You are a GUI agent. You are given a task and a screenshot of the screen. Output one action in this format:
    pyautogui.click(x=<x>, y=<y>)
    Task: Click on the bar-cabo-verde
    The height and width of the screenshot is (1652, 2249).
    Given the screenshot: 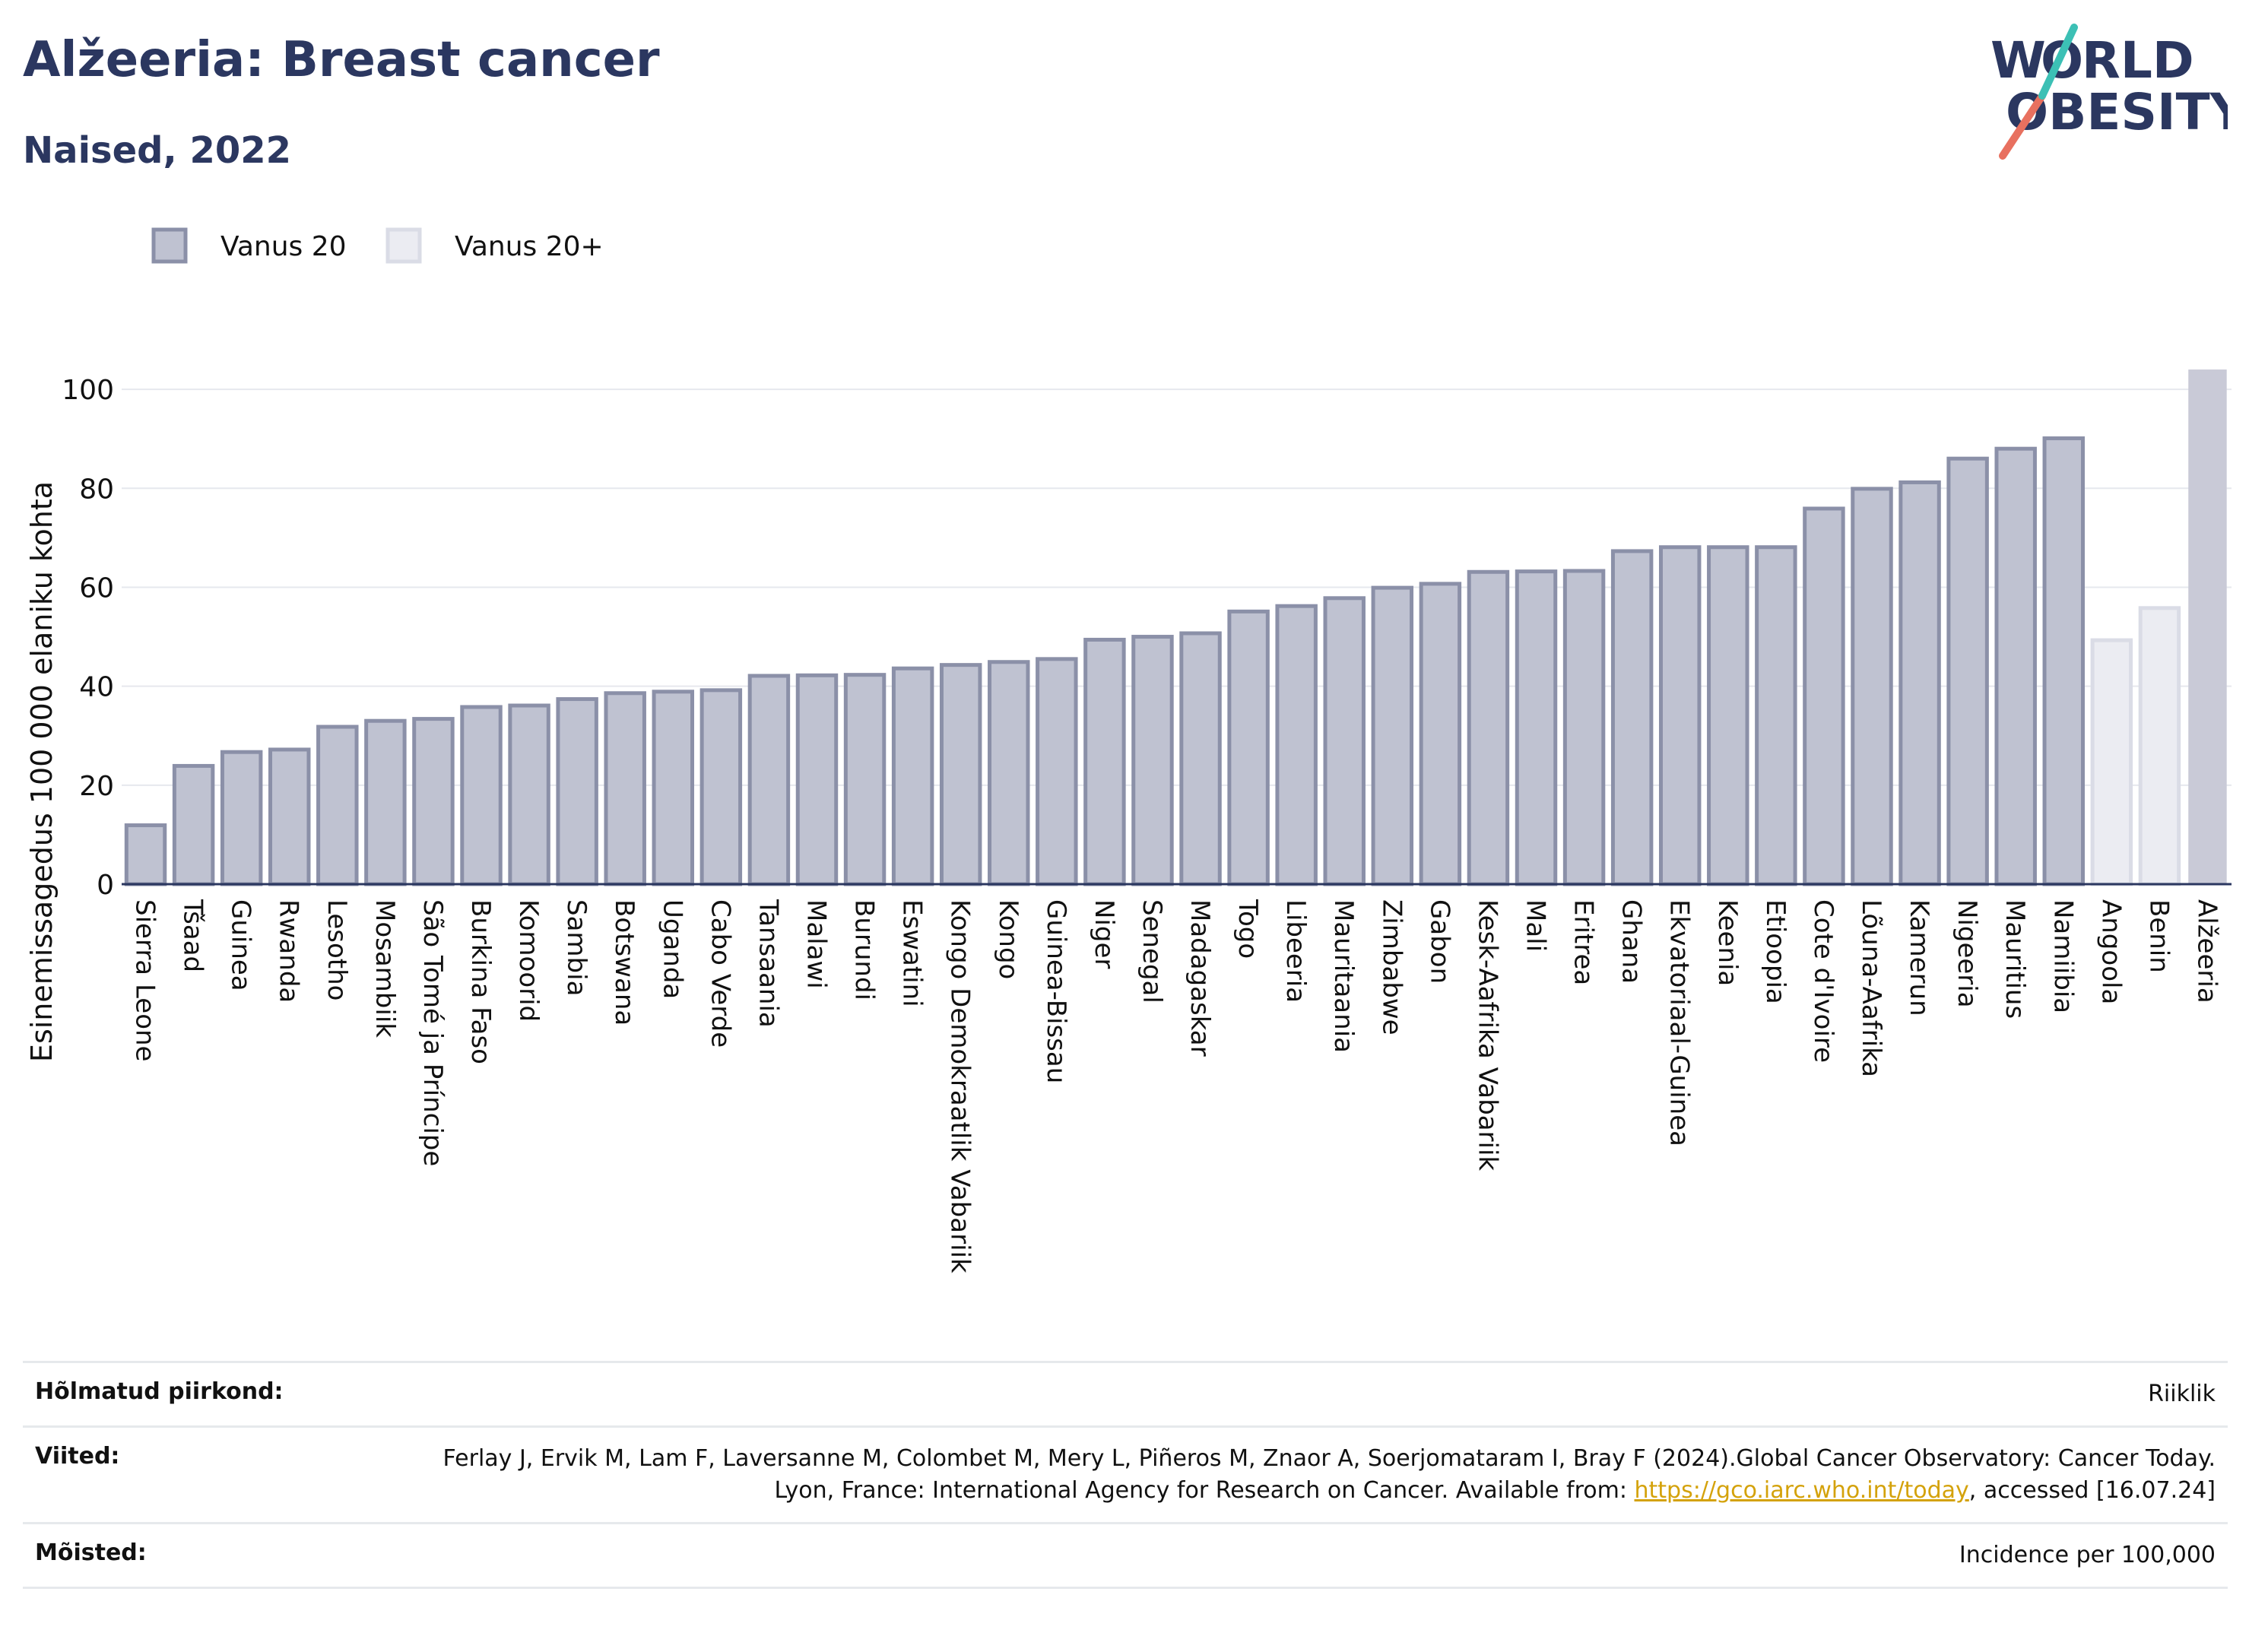 What is the action you would take?
    pyautogui.click(x=721, y=787)
    